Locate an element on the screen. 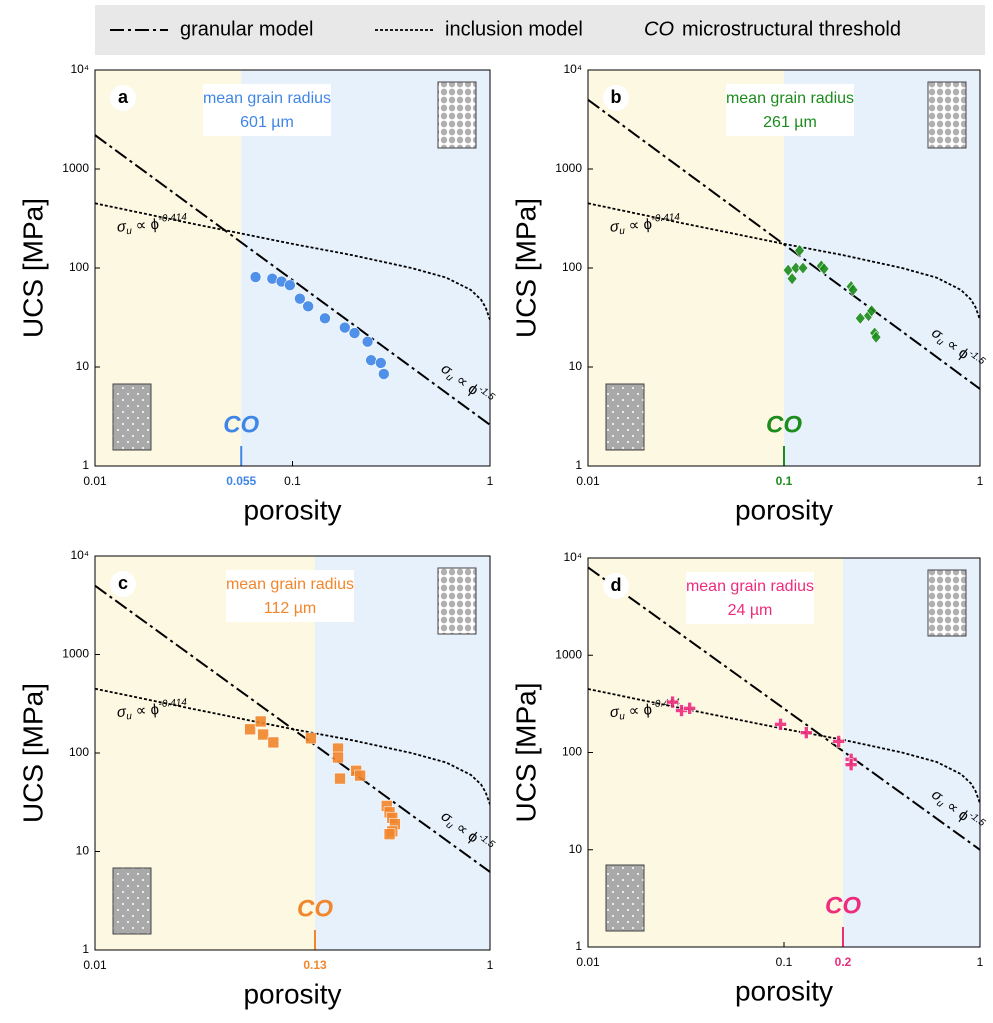  panel-label: b is located at coordinates (616, 97).